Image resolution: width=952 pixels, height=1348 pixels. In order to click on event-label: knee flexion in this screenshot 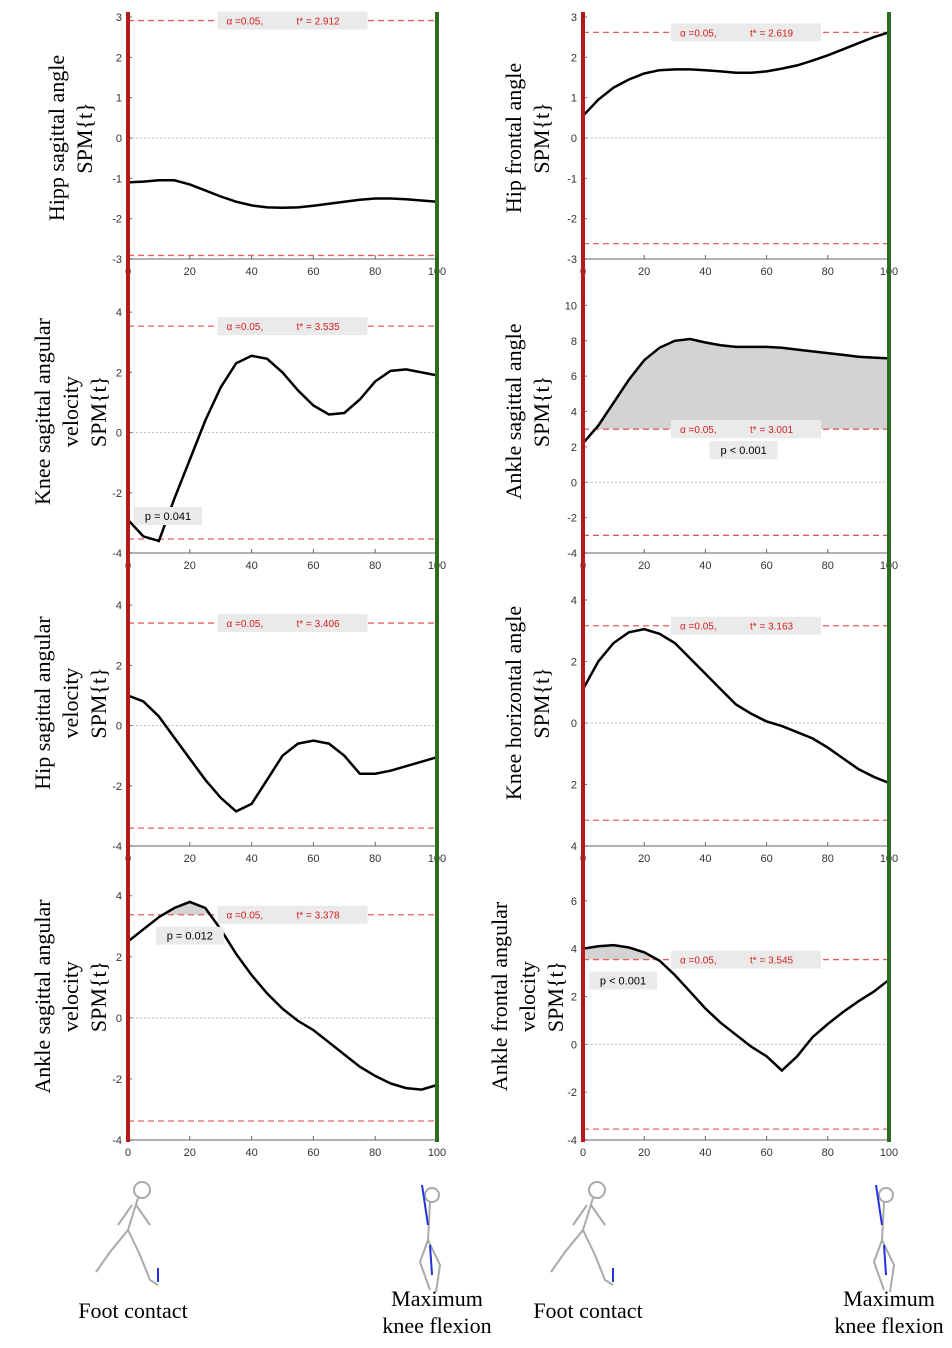, I will do `click(888, 1325)`.